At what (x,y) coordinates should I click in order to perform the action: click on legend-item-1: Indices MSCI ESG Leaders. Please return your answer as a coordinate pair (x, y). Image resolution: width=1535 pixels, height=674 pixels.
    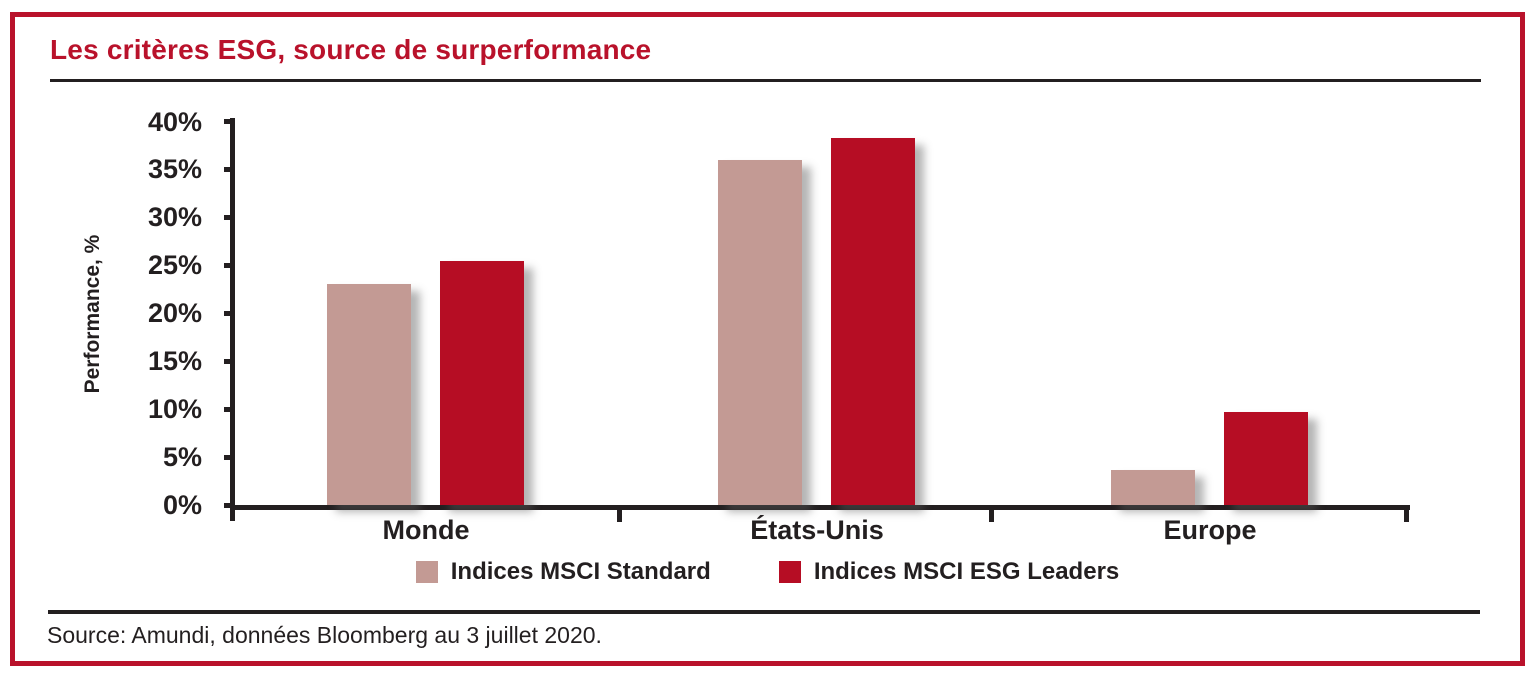
    Looking at the image, I should click on (949, 572).